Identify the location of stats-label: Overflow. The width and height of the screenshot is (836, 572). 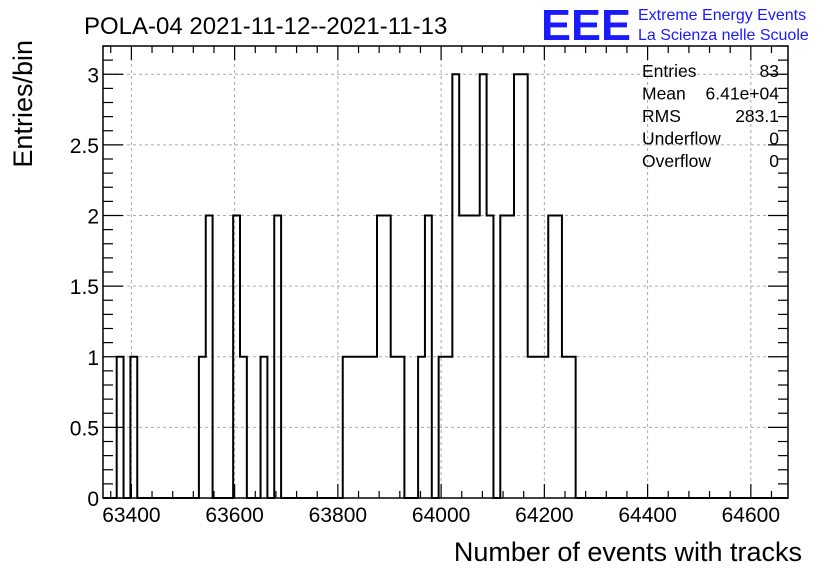
(676, 161).